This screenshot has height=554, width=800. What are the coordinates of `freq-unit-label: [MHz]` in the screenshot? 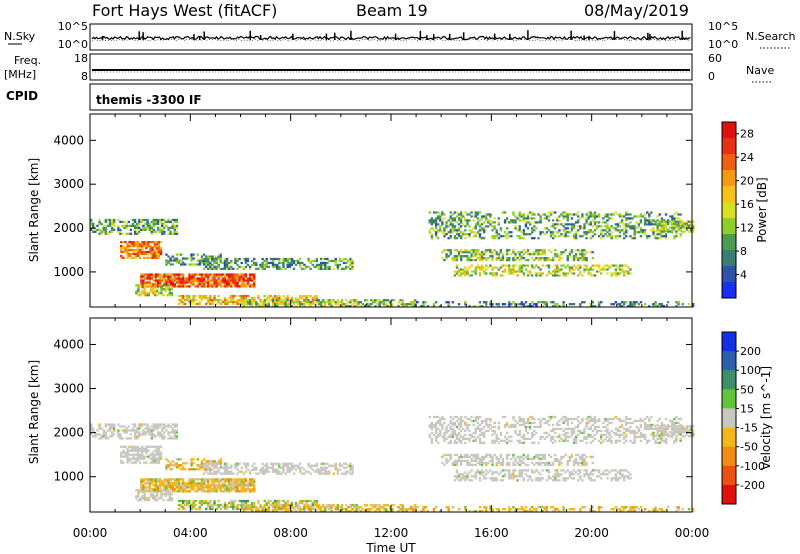 It's located at (20, 74).